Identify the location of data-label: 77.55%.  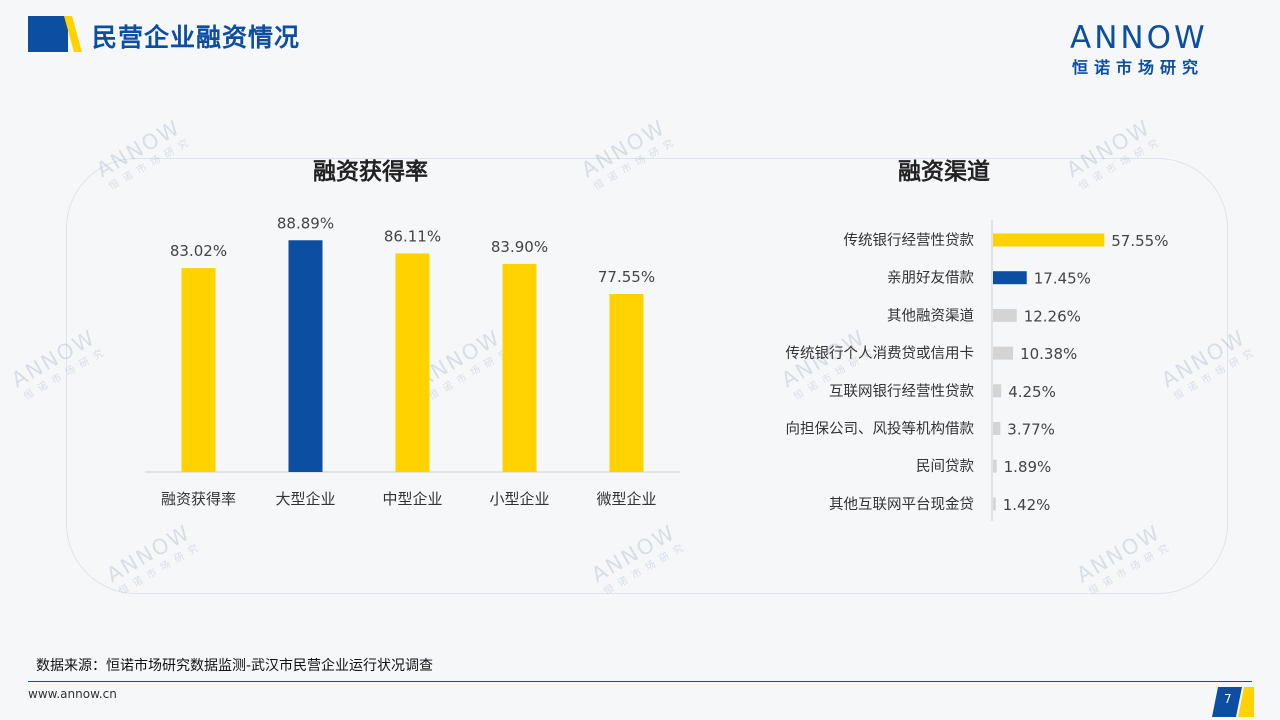
(626, 277).